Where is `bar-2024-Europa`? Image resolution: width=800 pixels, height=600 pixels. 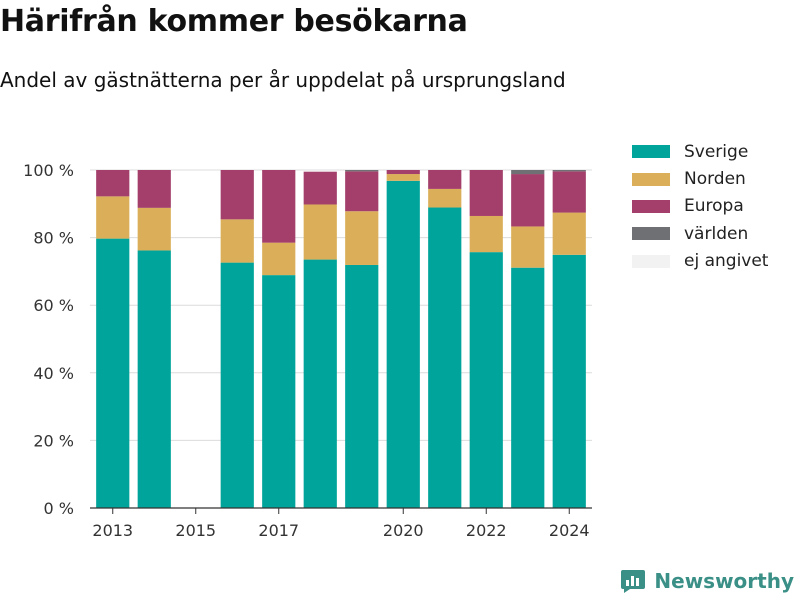
bar-2024-Europa is located at coordinates (569, 192).